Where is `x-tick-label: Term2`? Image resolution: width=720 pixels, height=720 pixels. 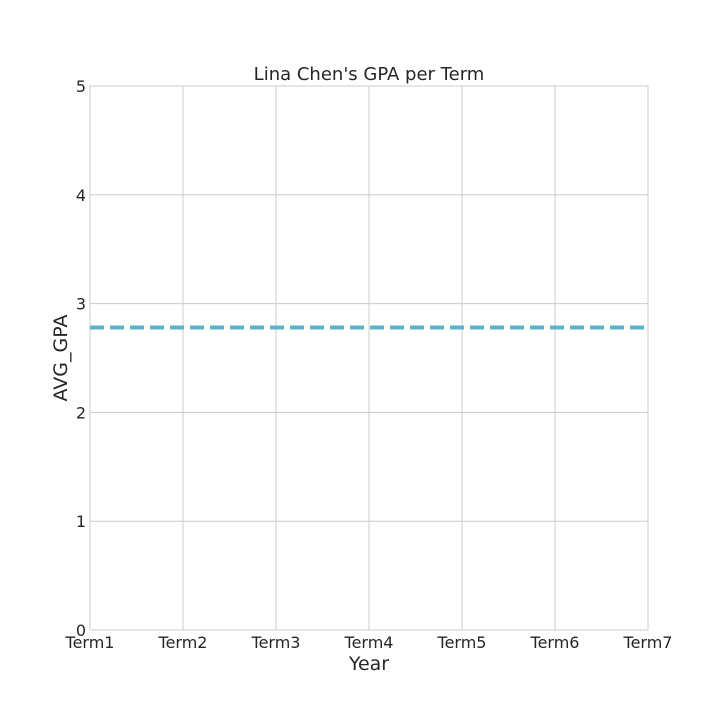
x-tick-label: Term2 is located at coordinates (183, 642).